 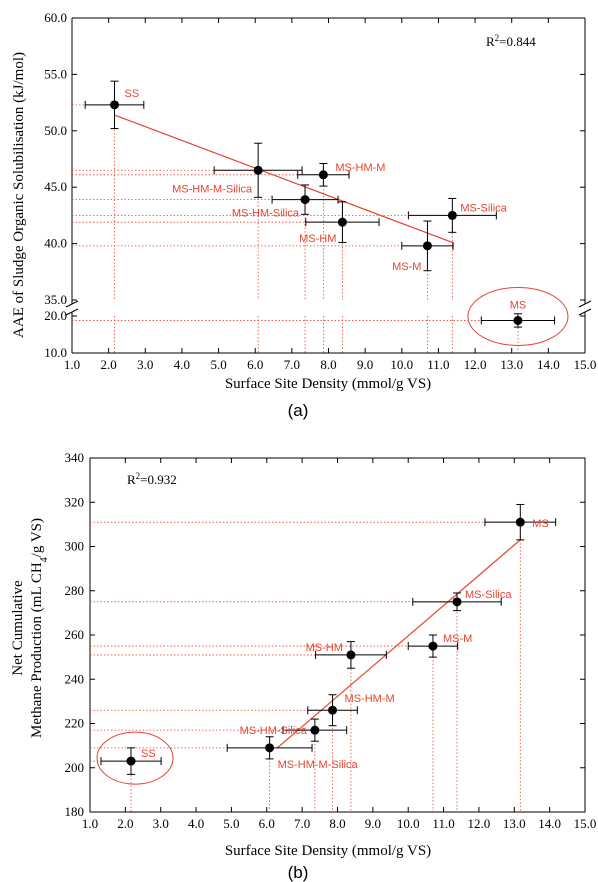 What do you see at coordinates (298, 410) in the screenshot?
I see `panel-label-a: (a)` at bounding box center [298, 410].